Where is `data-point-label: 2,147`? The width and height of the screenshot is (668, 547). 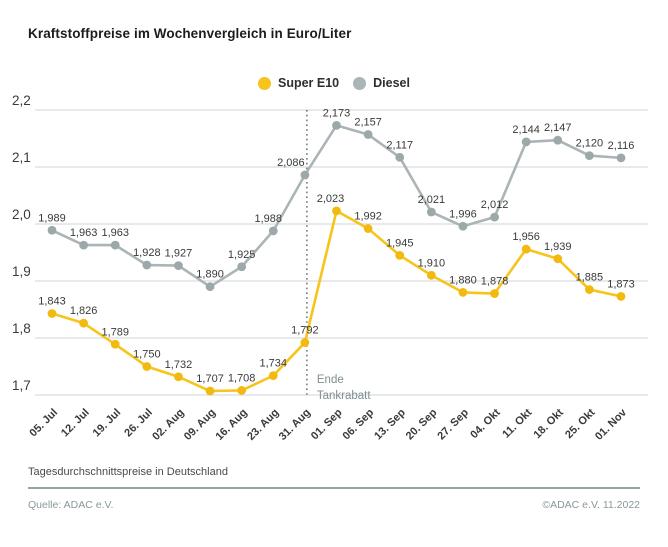
data-point-label: 2,147 is located at coordinates (558, 128).